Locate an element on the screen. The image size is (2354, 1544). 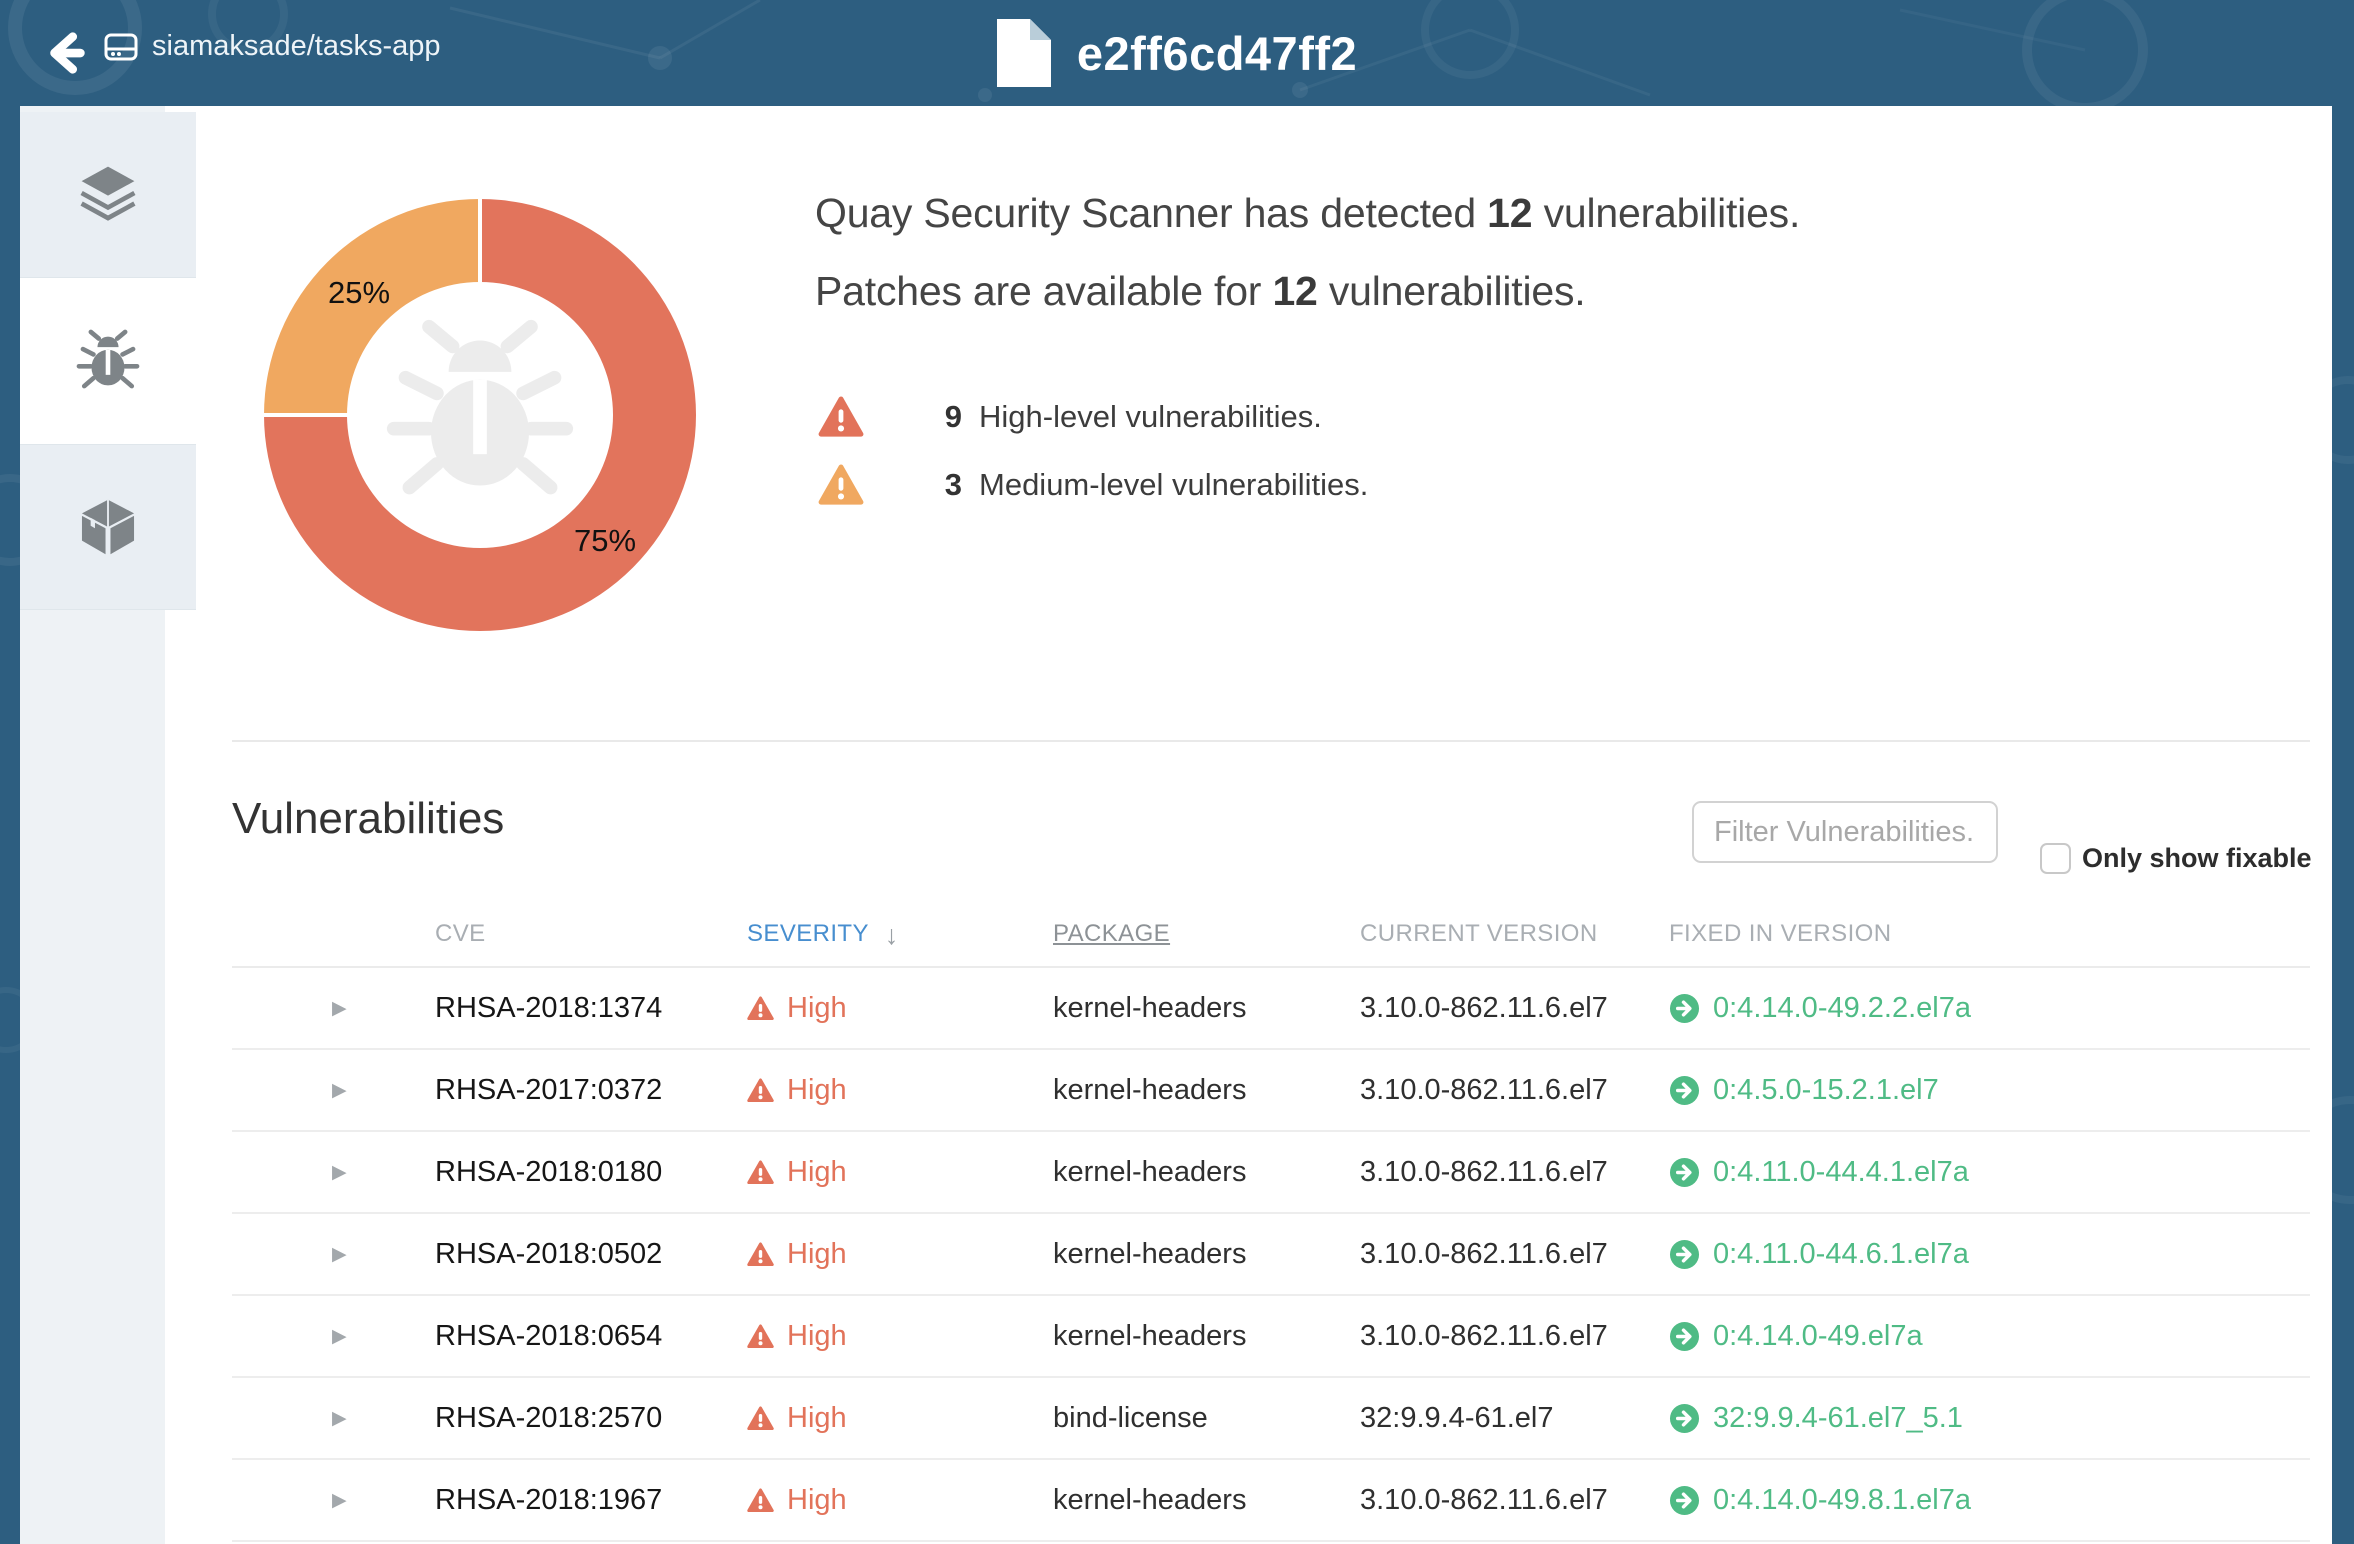
medium-label: Medium-level vulnerabilities. is located at coordinates (1174, 484).